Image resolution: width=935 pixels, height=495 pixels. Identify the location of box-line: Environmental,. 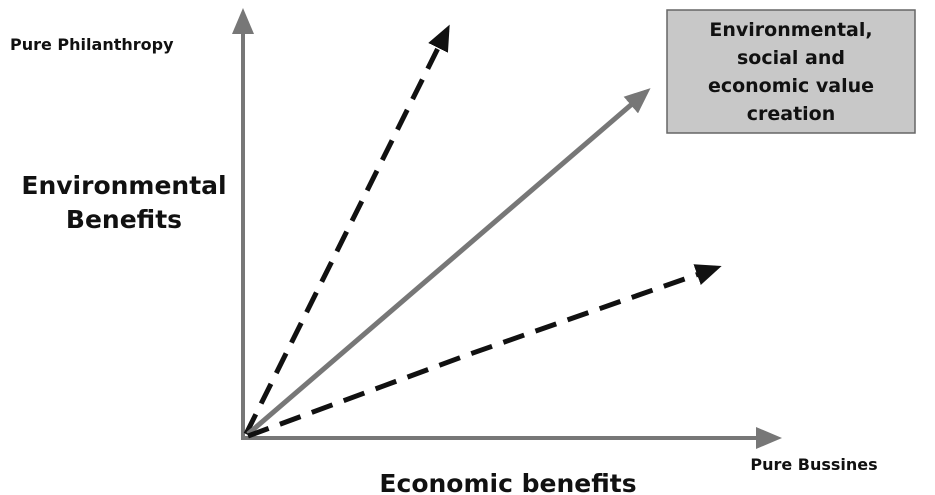
(790, 30).